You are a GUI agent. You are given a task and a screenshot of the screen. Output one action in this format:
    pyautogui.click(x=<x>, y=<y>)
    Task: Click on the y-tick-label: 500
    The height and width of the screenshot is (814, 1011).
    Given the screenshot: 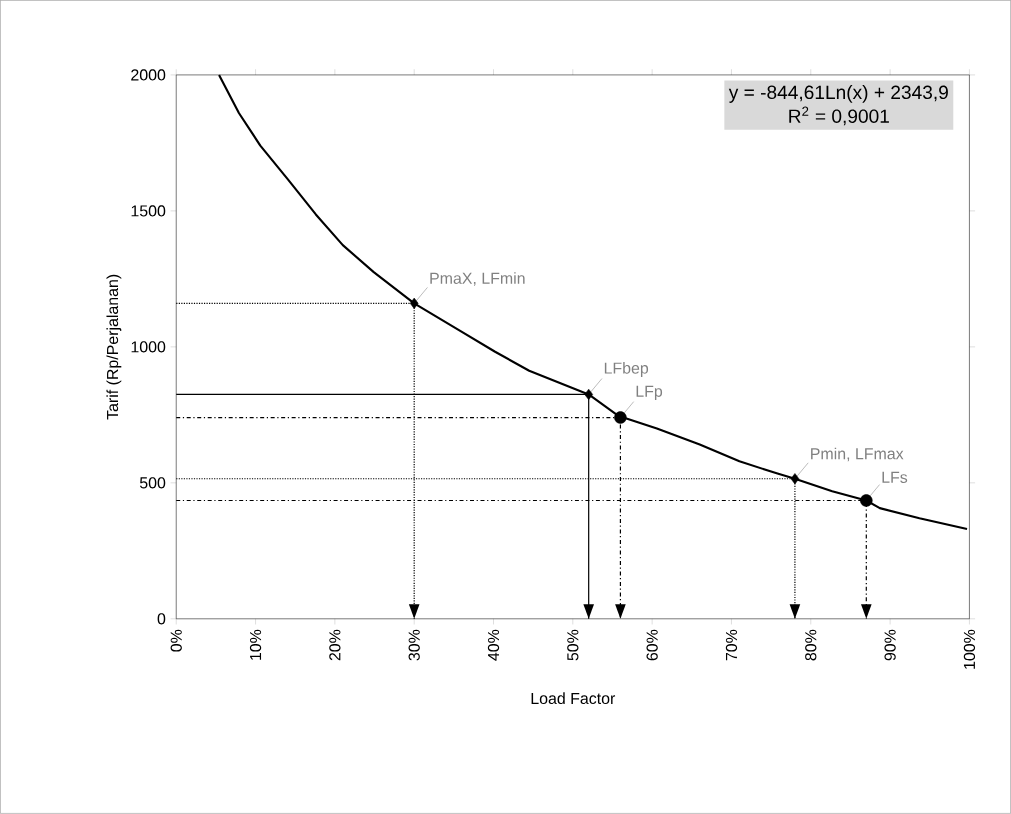 What is the action you would take?
    pyautogui.click(x=152, y=483)
    